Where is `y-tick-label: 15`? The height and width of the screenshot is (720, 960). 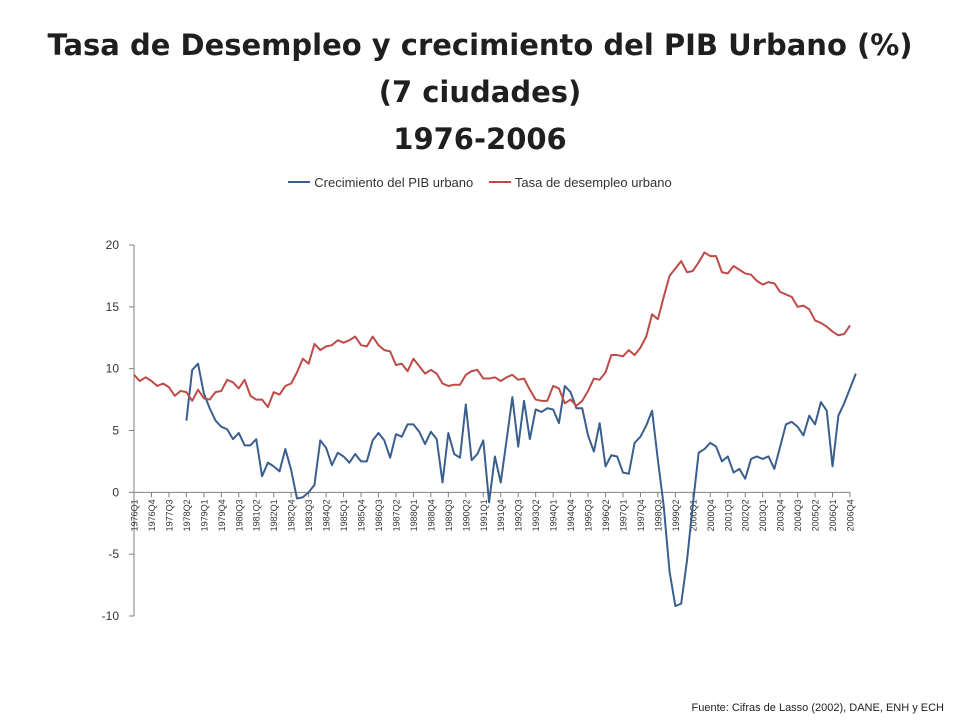 y-tick-label: 15 is located at coordinates (113, 307).